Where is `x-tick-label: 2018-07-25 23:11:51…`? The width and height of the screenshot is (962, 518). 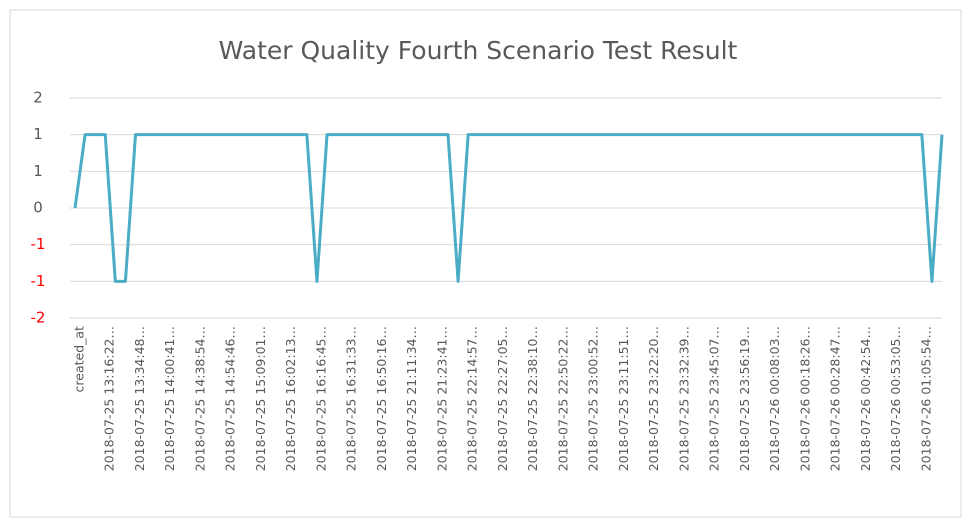 x-tick-label: 2018-07-25 23:11:51… is located at coordinates (623, 398).